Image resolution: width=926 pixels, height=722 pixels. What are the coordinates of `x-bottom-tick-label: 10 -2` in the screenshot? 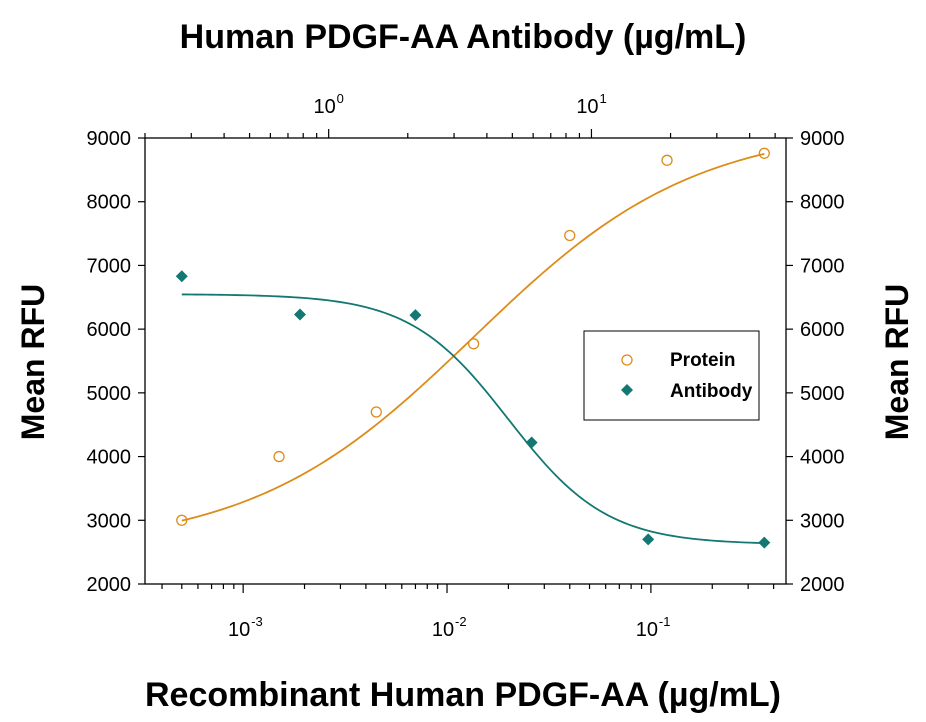 It's located at (449, 627).